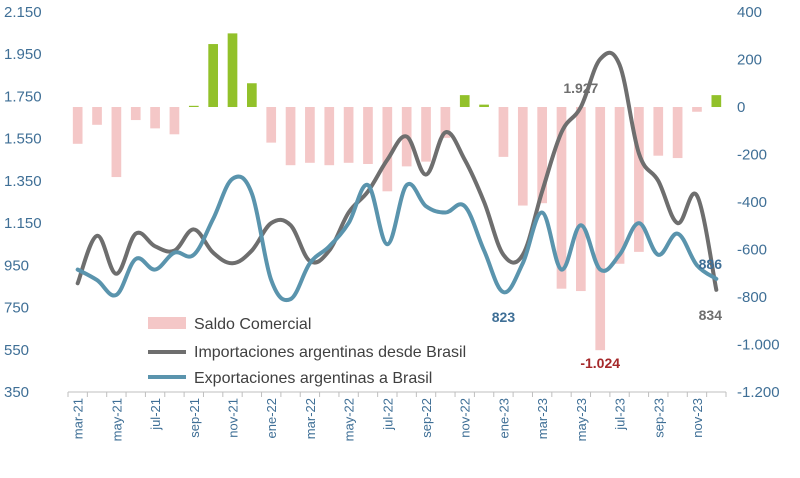 The height and width of the screenshot is (478, 800). What do you see at coordinates (23, 181) in the screenshot?
I see `left-tick-label: 1.350` at bounding box center [23, 181].